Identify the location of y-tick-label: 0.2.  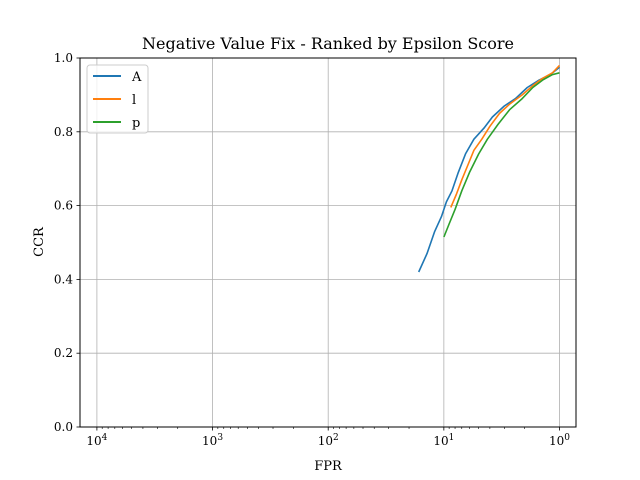
(63, 353).